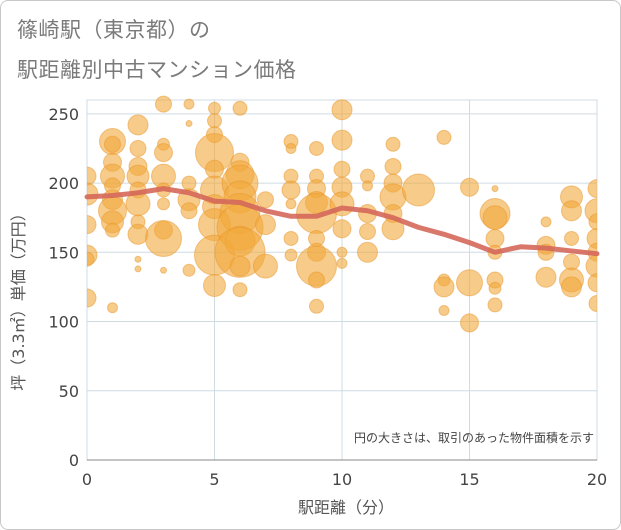 The height and width of the screenshot is (530, 621). I want to click on chart-title-line-2: 駅距離別中古マンション価格, so click(157, 70).